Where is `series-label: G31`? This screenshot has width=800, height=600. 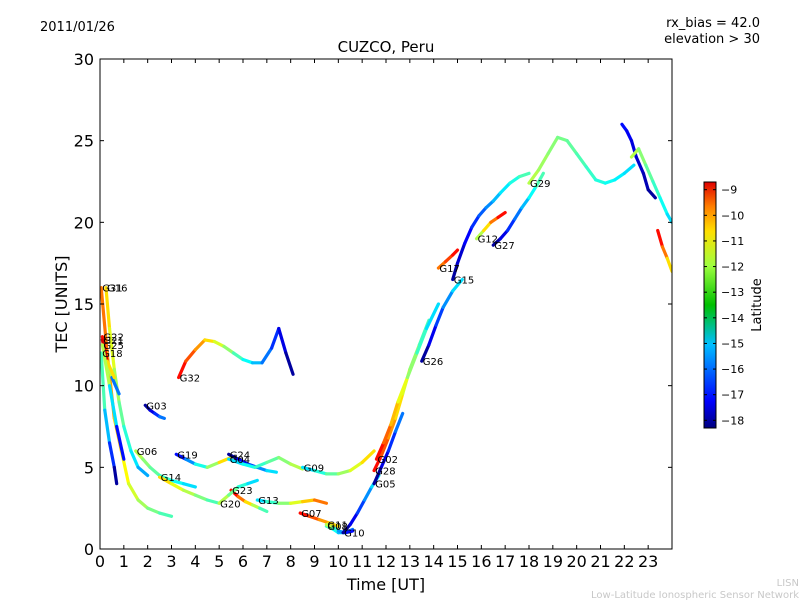
series-label: G31 is located at coordinates (112, 289).